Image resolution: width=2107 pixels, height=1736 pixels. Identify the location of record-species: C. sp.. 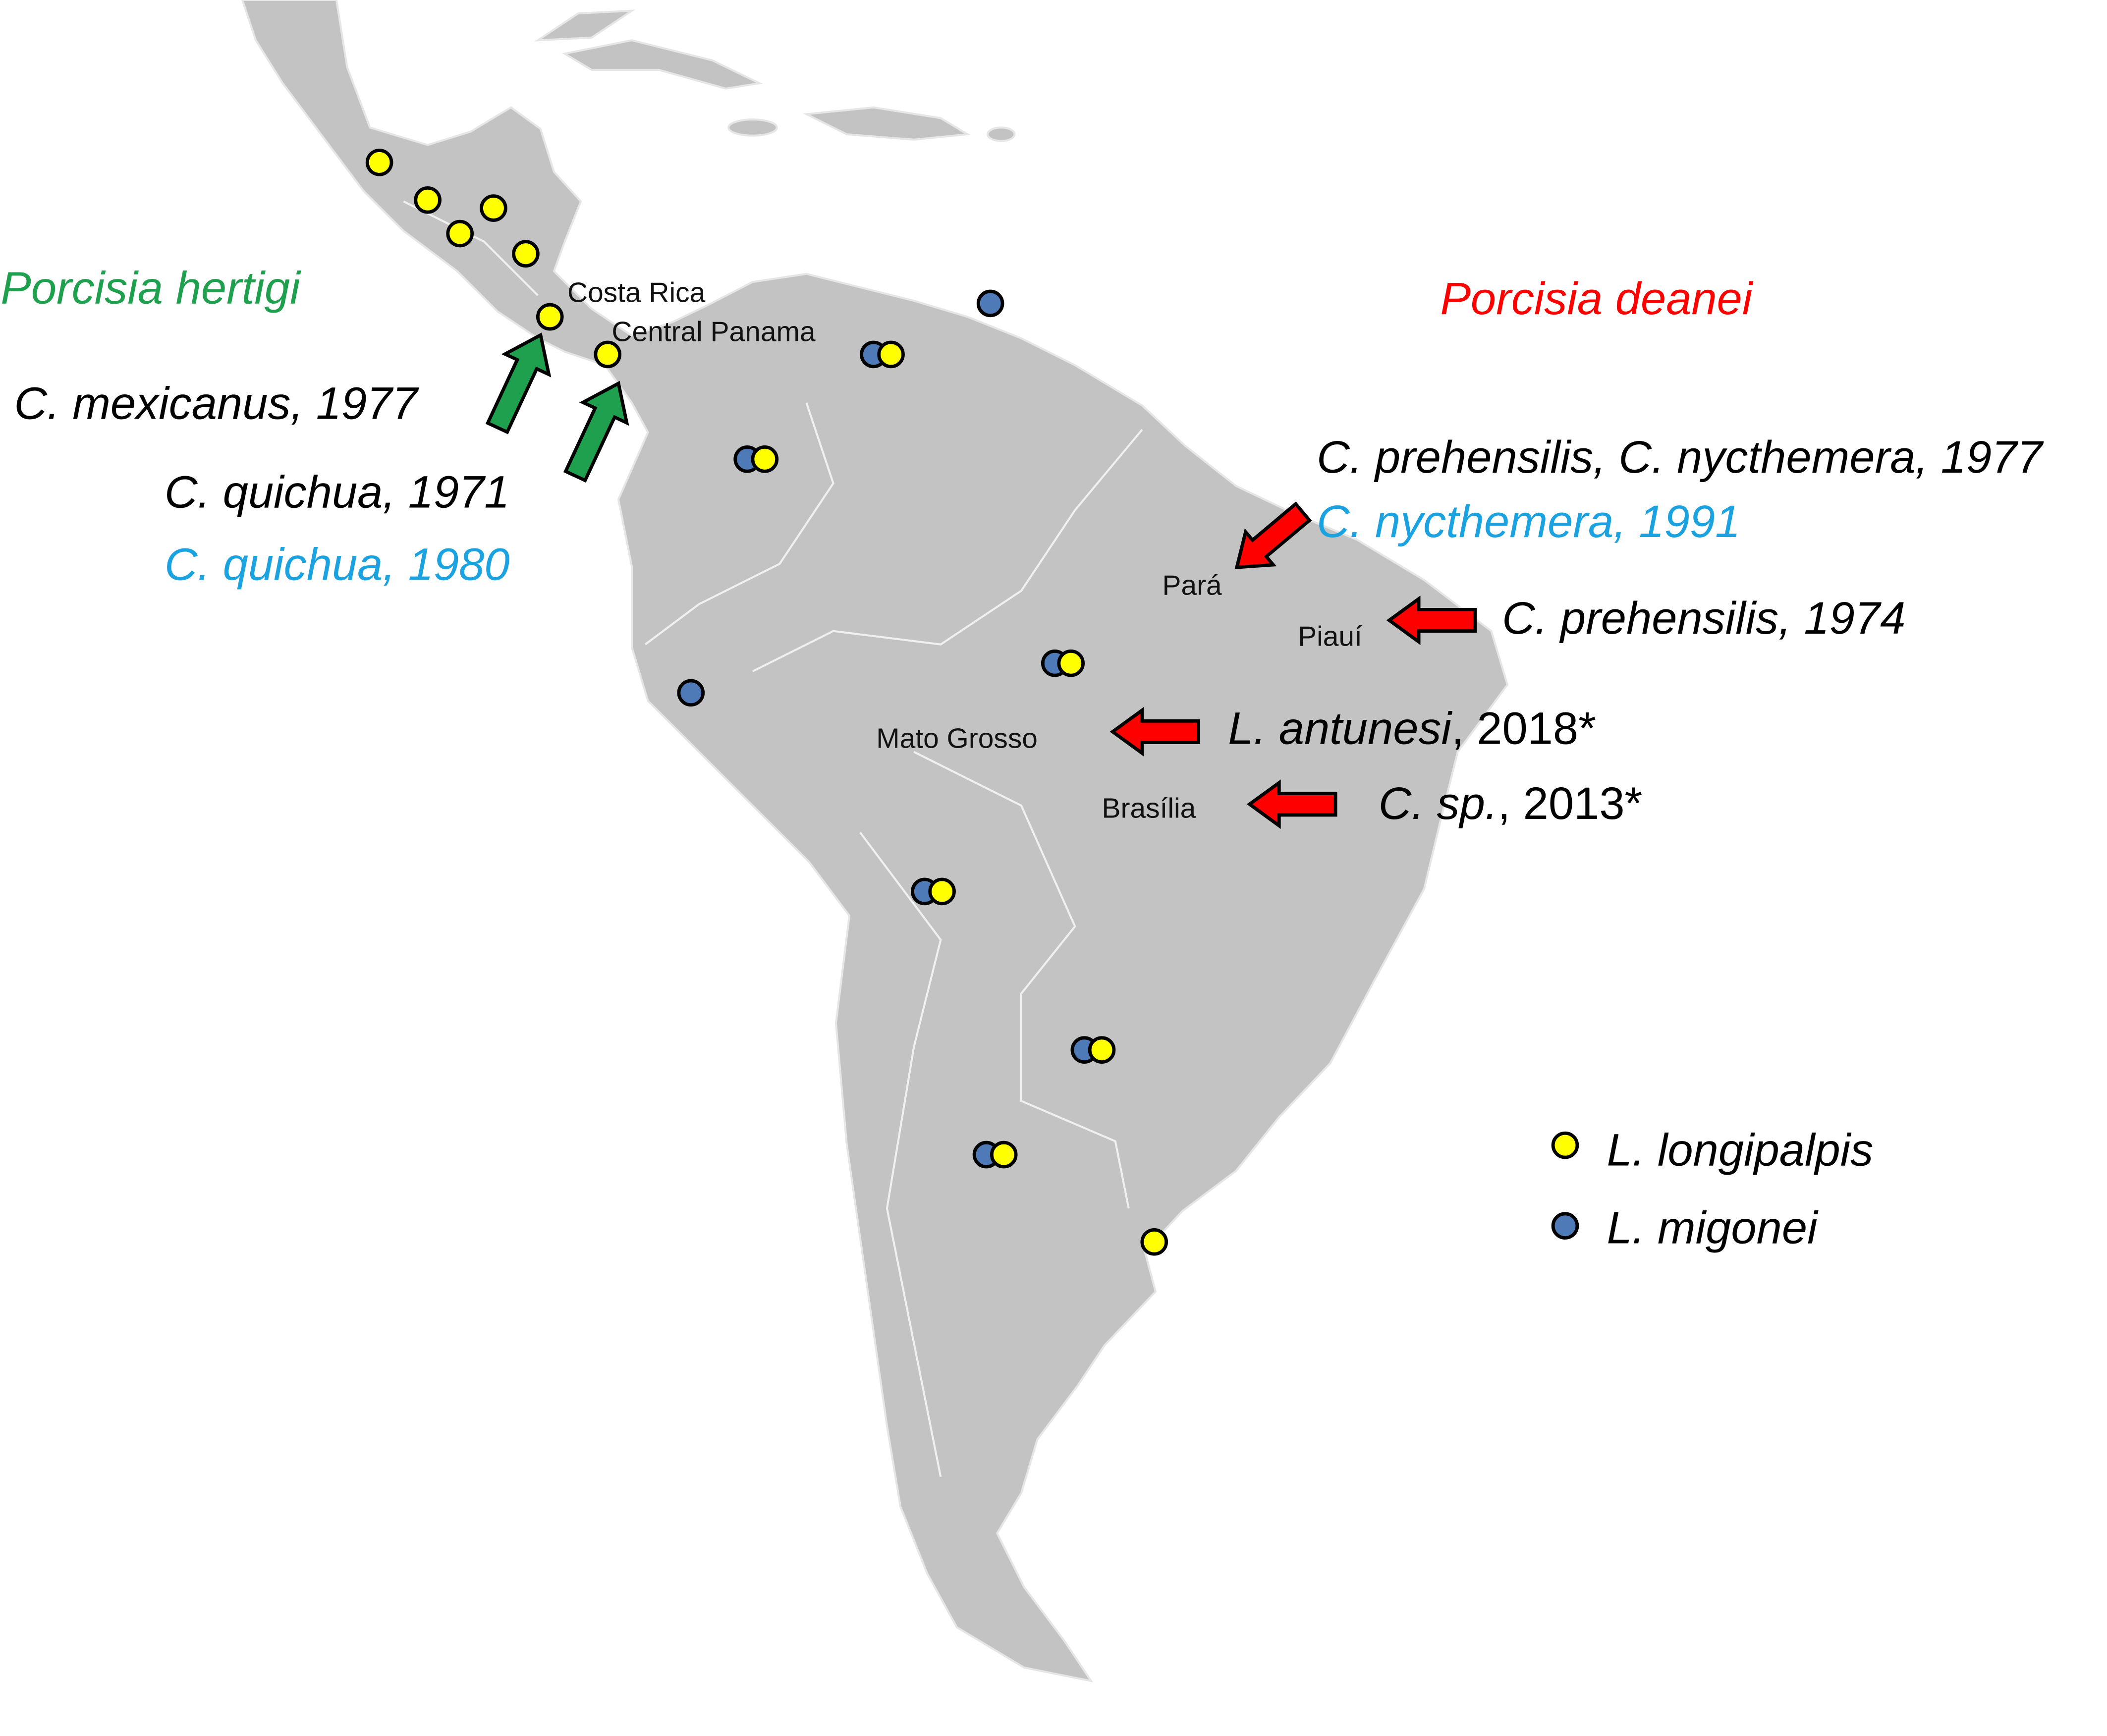
(1438, 803).